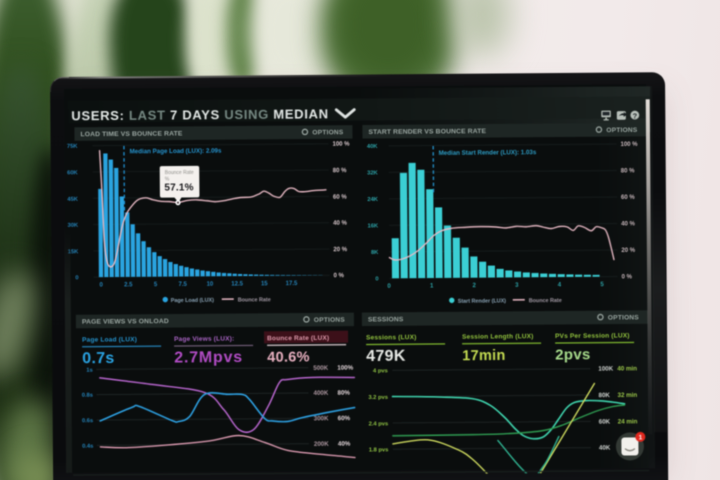 This screenshot has width=720, height=480. Describe the element at coordinates (345, 367) in the screenshot. I see `svg-text: 100%` at that location.